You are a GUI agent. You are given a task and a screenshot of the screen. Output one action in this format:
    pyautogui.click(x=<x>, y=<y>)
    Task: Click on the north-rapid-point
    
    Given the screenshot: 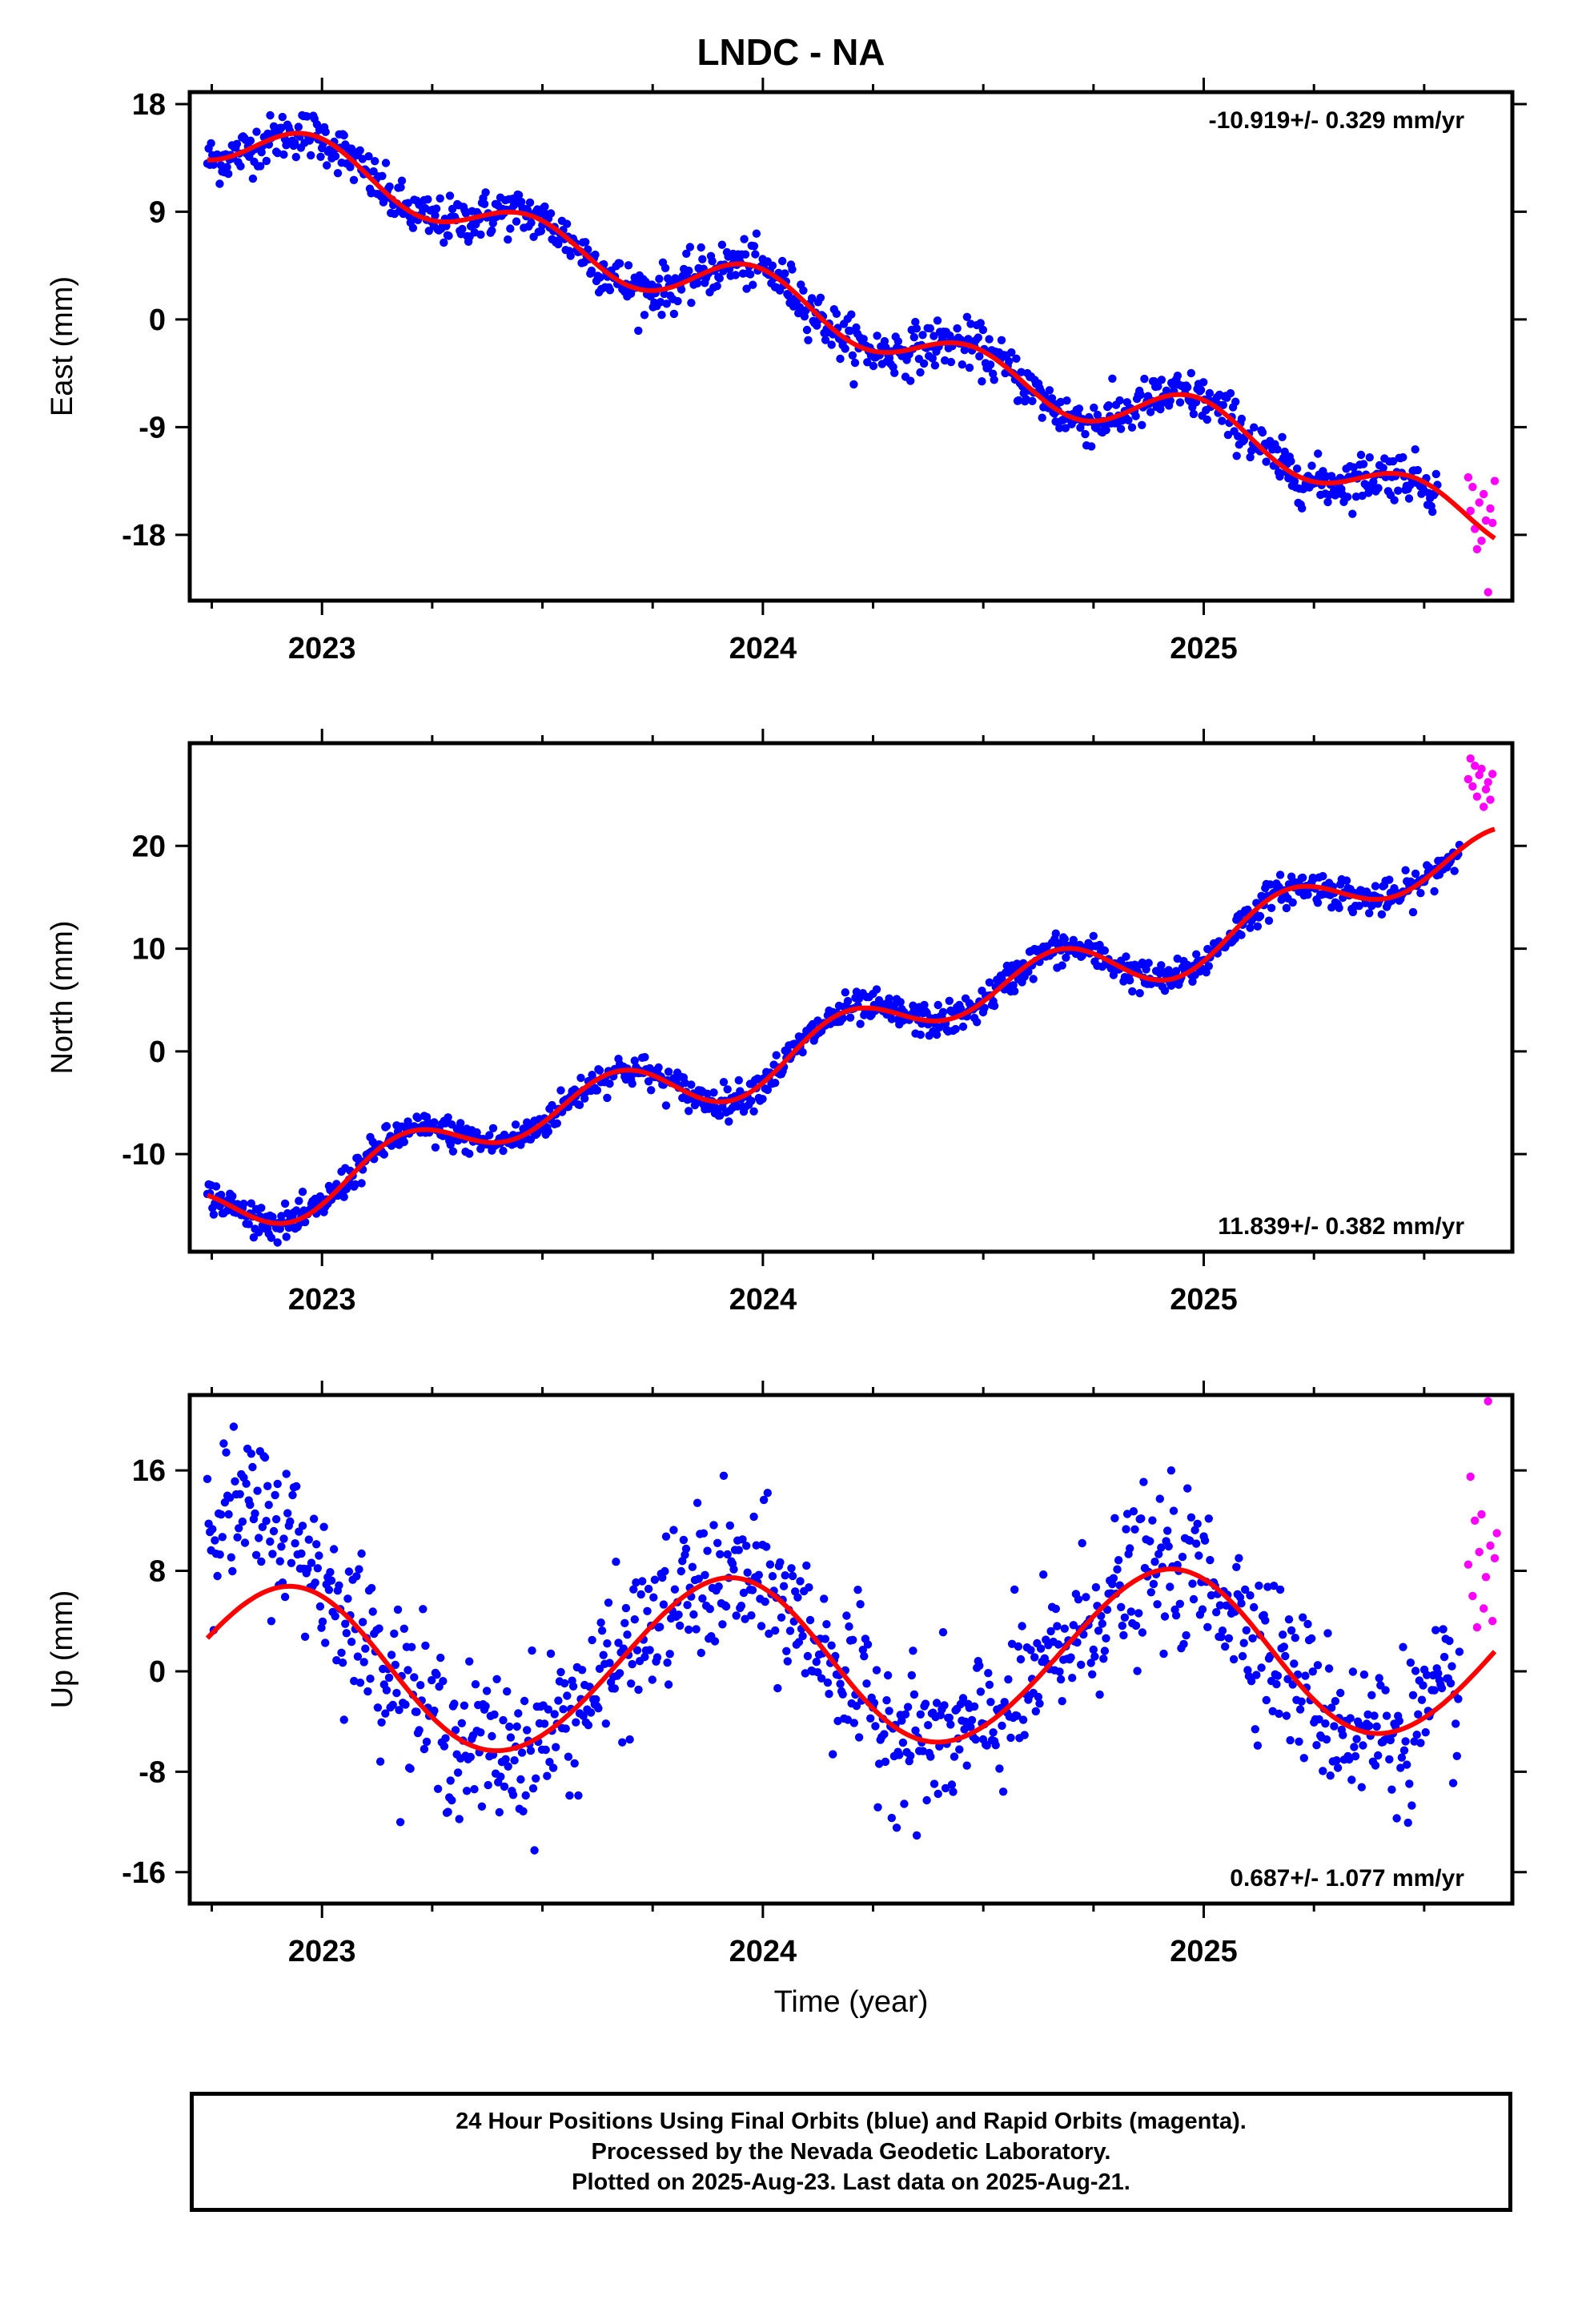 What is the action you would take?
    pyautogui.click(x=1491, y=799)
    